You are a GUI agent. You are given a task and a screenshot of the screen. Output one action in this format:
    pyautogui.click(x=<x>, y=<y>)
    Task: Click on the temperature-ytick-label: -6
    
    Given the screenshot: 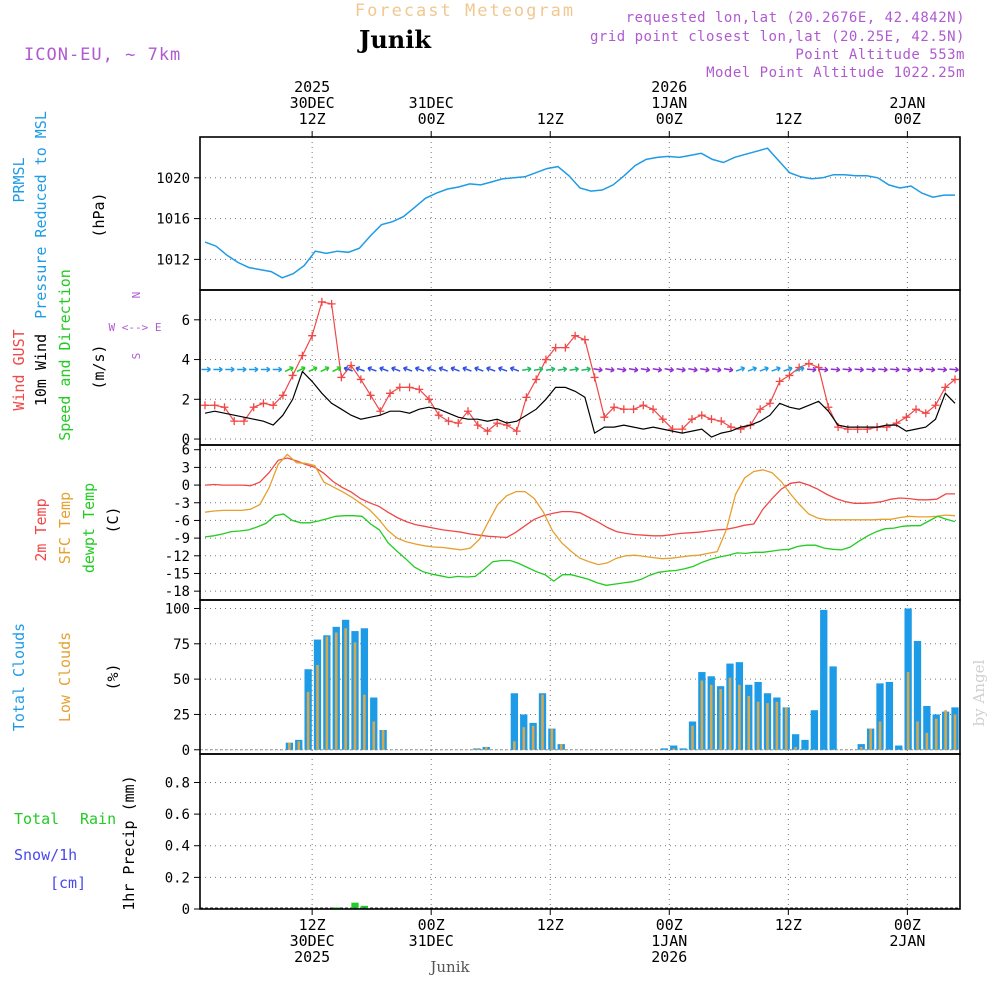 What is the action you would take?
    pyautogui.click(x=181, y=521)
    